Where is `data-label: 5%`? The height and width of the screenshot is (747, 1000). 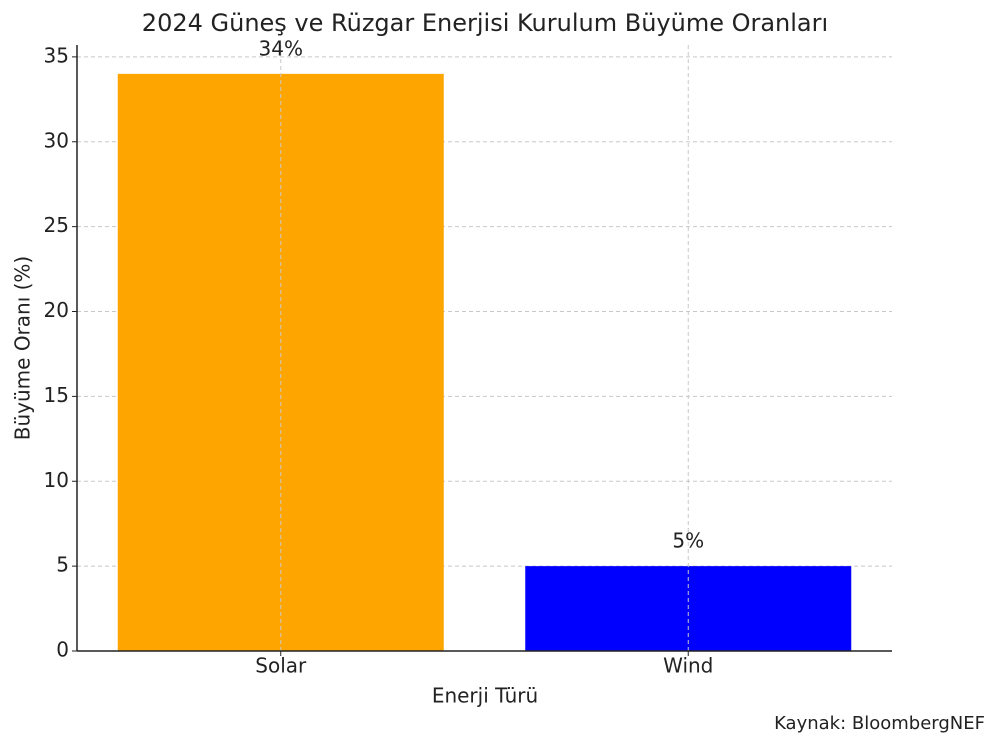 data-label: 5% is located at coordinates (688, 541).